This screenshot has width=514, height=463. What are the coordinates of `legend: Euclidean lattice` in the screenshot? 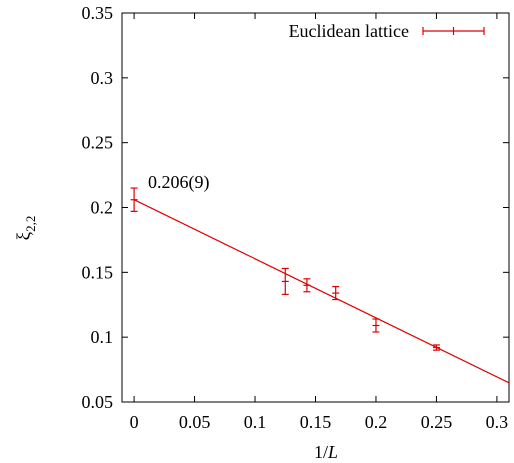 It's located at (387, 31).